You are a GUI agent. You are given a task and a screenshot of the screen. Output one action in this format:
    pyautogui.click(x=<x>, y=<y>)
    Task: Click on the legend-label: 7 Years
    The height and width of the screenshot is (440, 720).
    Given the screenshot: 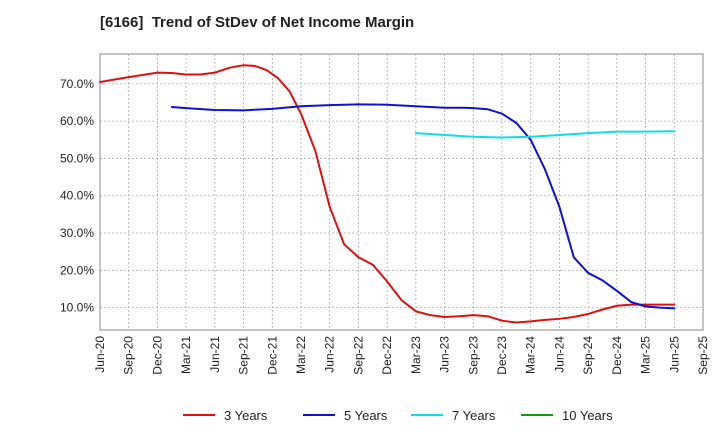 What is the action you would take?
    pyautogui.click(x=474, y=415)
    